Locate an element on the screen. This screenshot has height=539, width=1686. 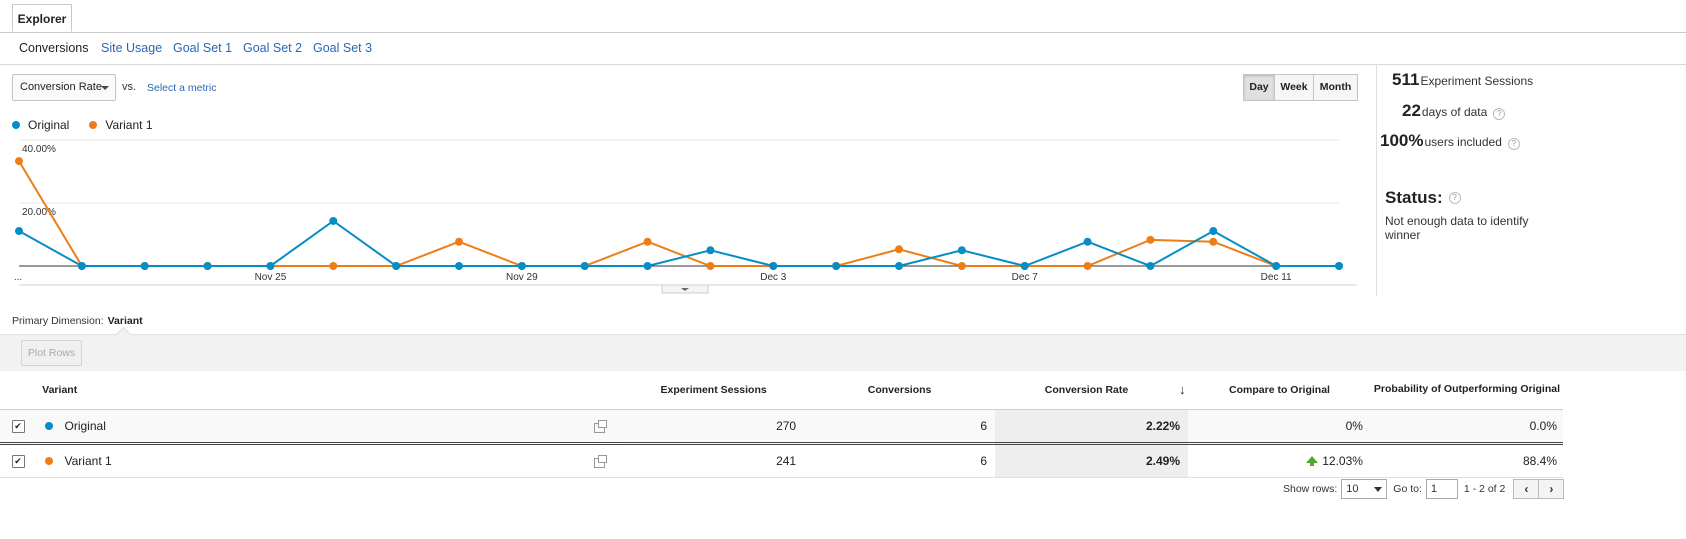
chart-legend: Original Variant 1 is located at coordinates (92, 125).